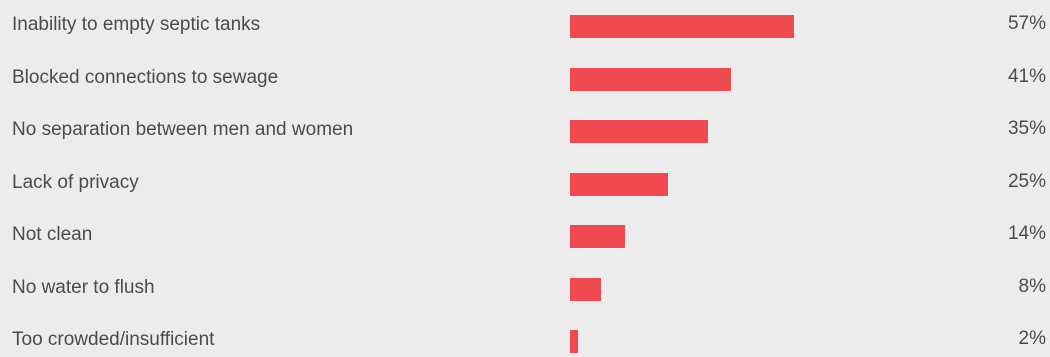 This screenshot has height=357, width=1050. I want to click on value-label: 25%, so click(1026, 181).